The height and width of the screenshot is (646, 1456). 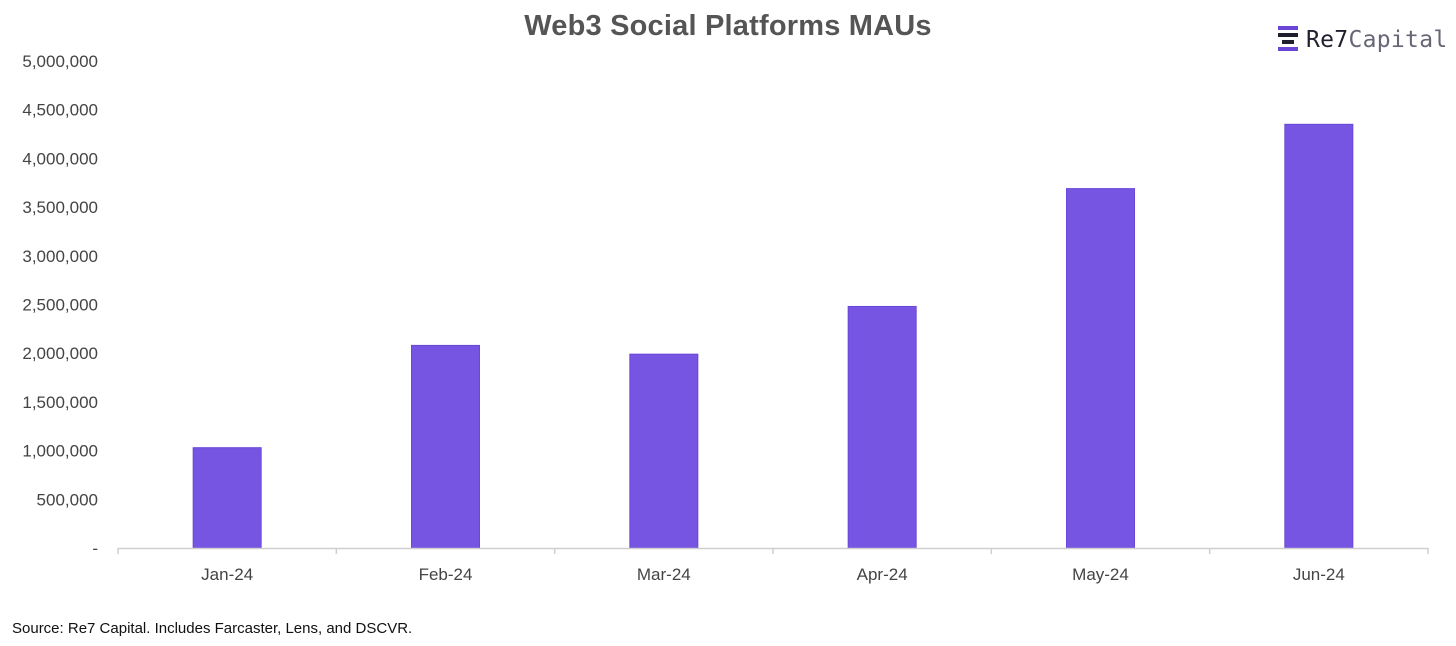 I want to click on brand-logo: Re7Capital, so click(x=1362, y=40).